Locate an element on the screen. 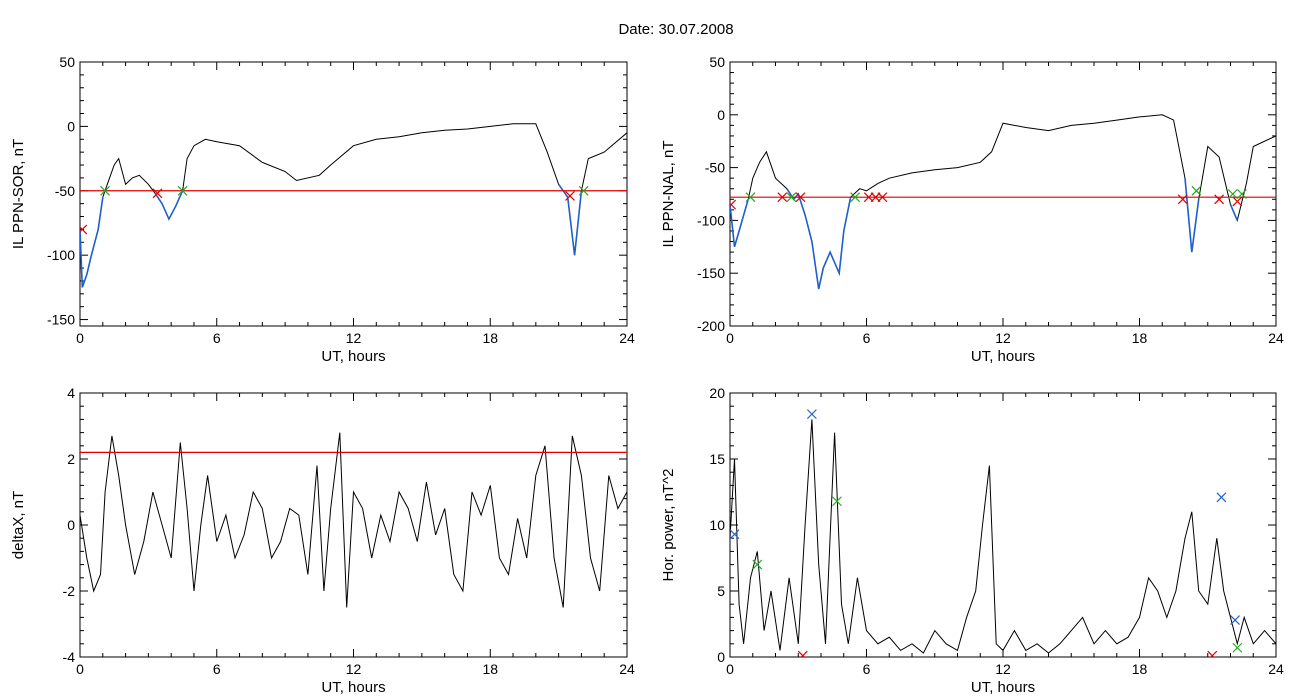  y-tick-label: -200 is located at coordinates (711, 326).